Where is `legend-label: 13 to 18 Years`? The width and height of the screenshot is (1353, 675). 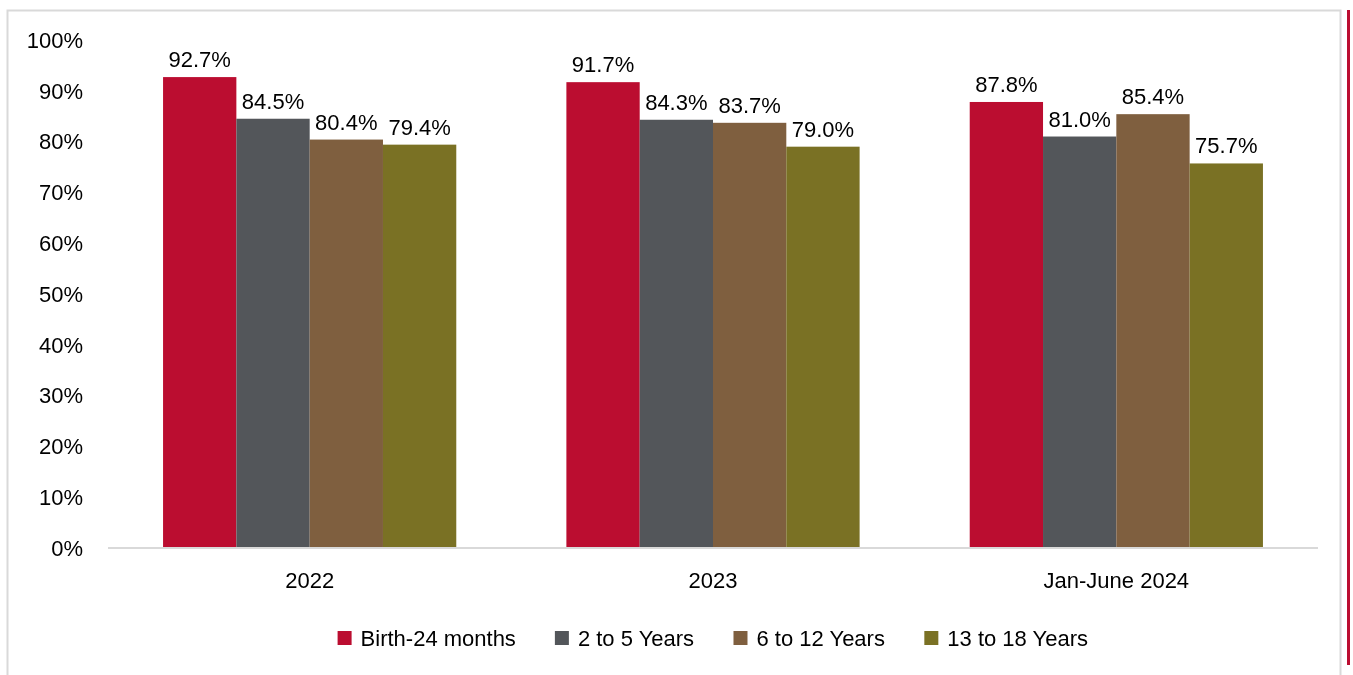
legend-label: 13 to 18 Years is located at coordinates (1018, 638).